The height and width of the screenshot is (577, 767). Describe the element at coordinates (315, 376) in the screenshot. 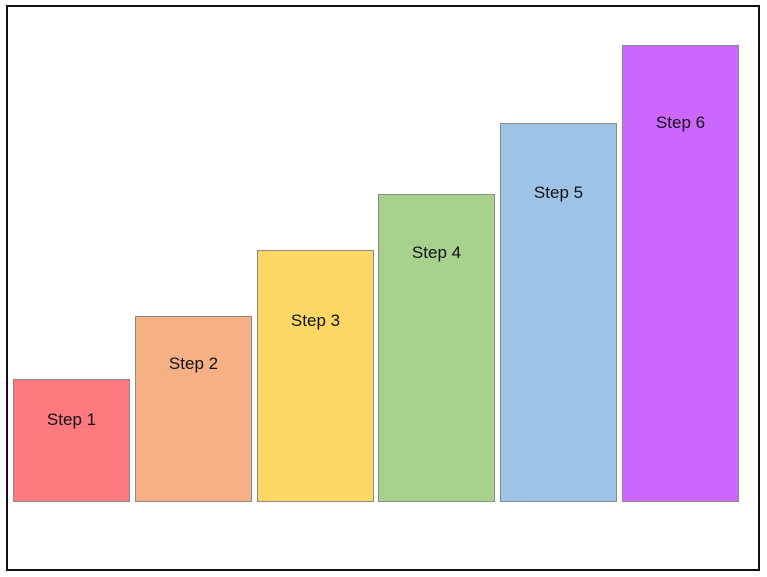

I see `step-3-bar: Step 3` at that location.